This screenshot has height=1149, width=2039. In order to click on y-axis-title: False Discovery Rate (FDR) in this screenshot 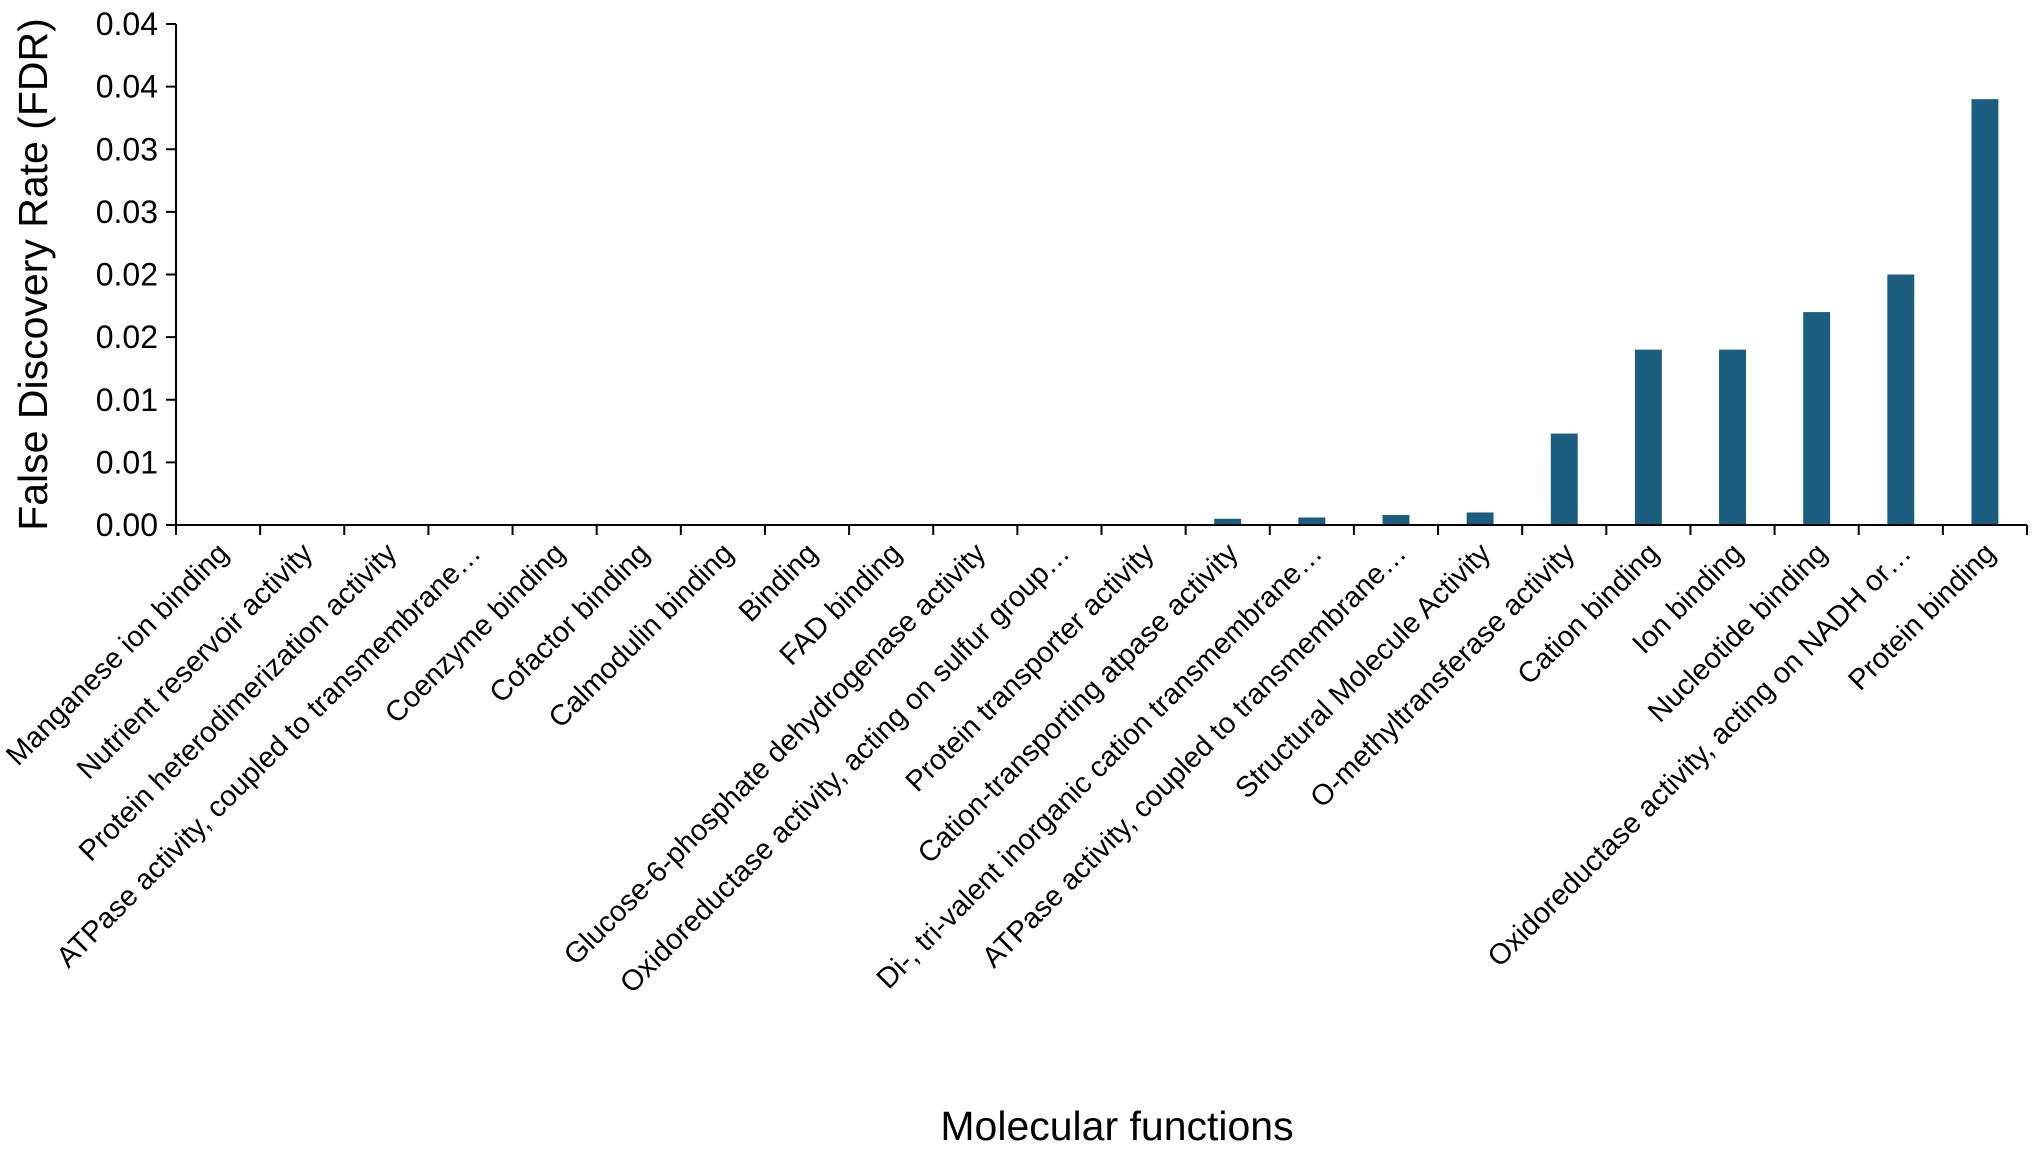, I will do `click(33, 274)`.